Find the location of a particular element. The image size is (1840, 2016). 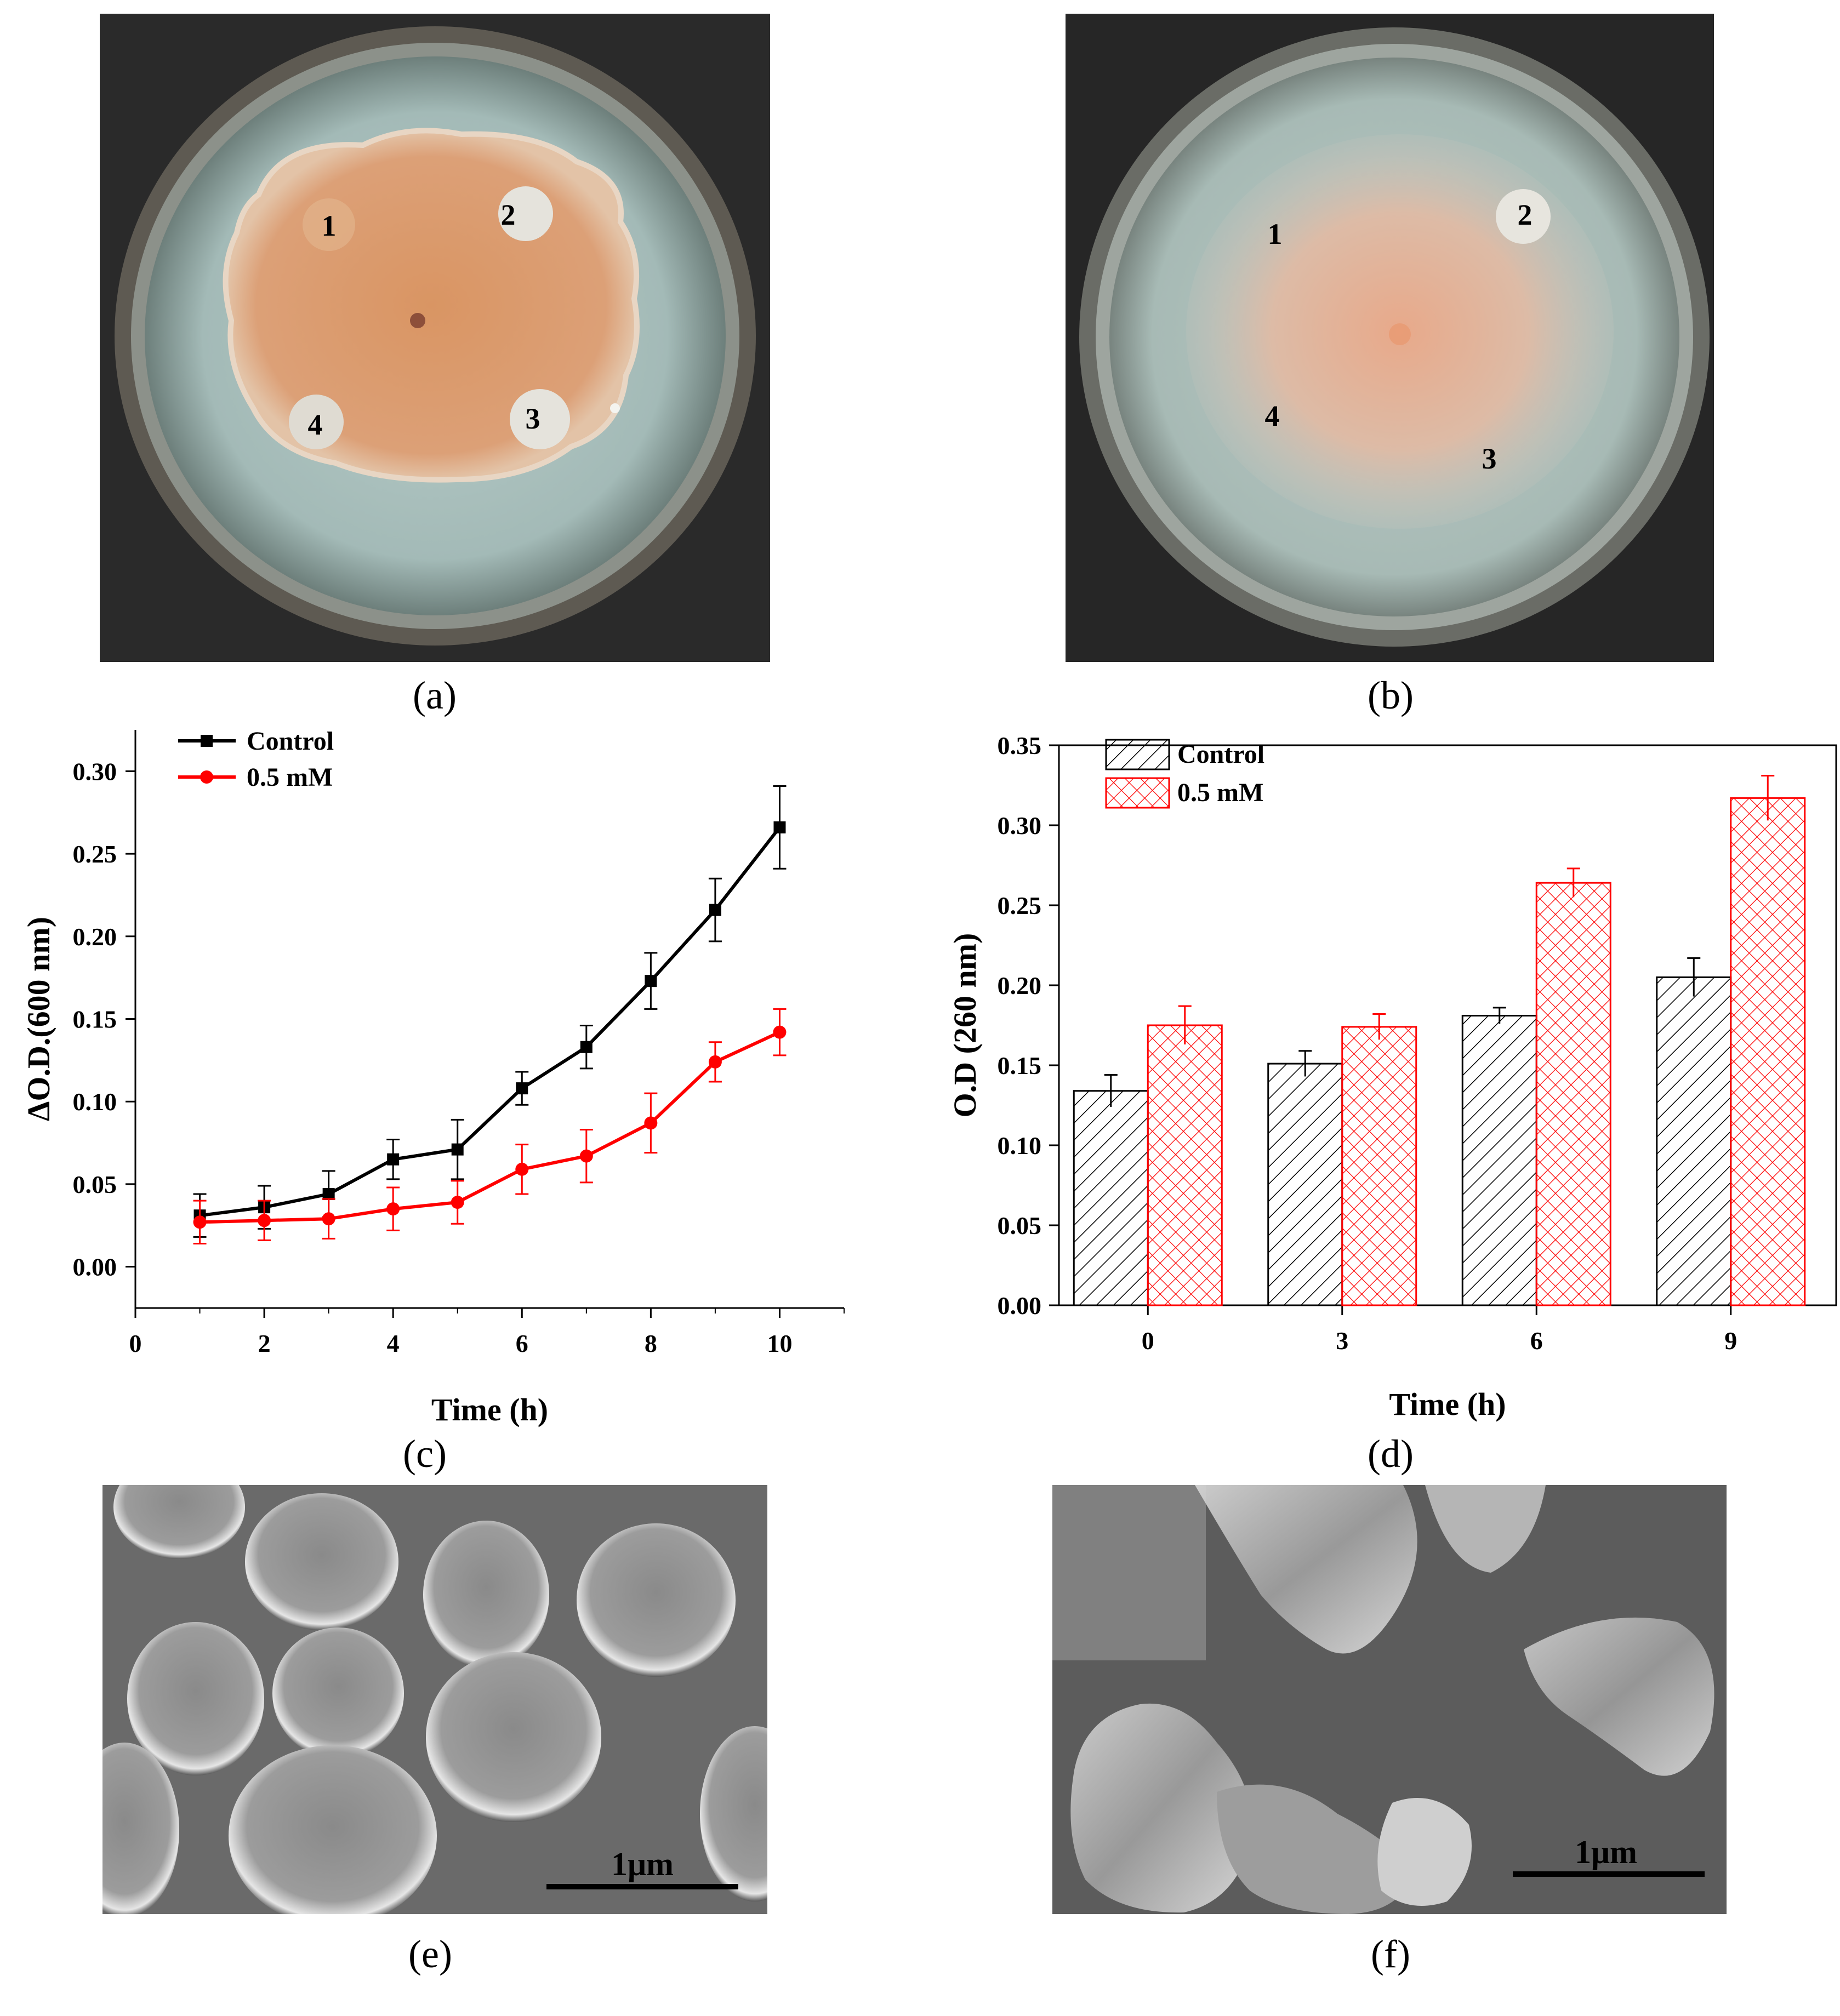

panel-a-photo: 1 2 3 4 is located at coordinates (435, 338).